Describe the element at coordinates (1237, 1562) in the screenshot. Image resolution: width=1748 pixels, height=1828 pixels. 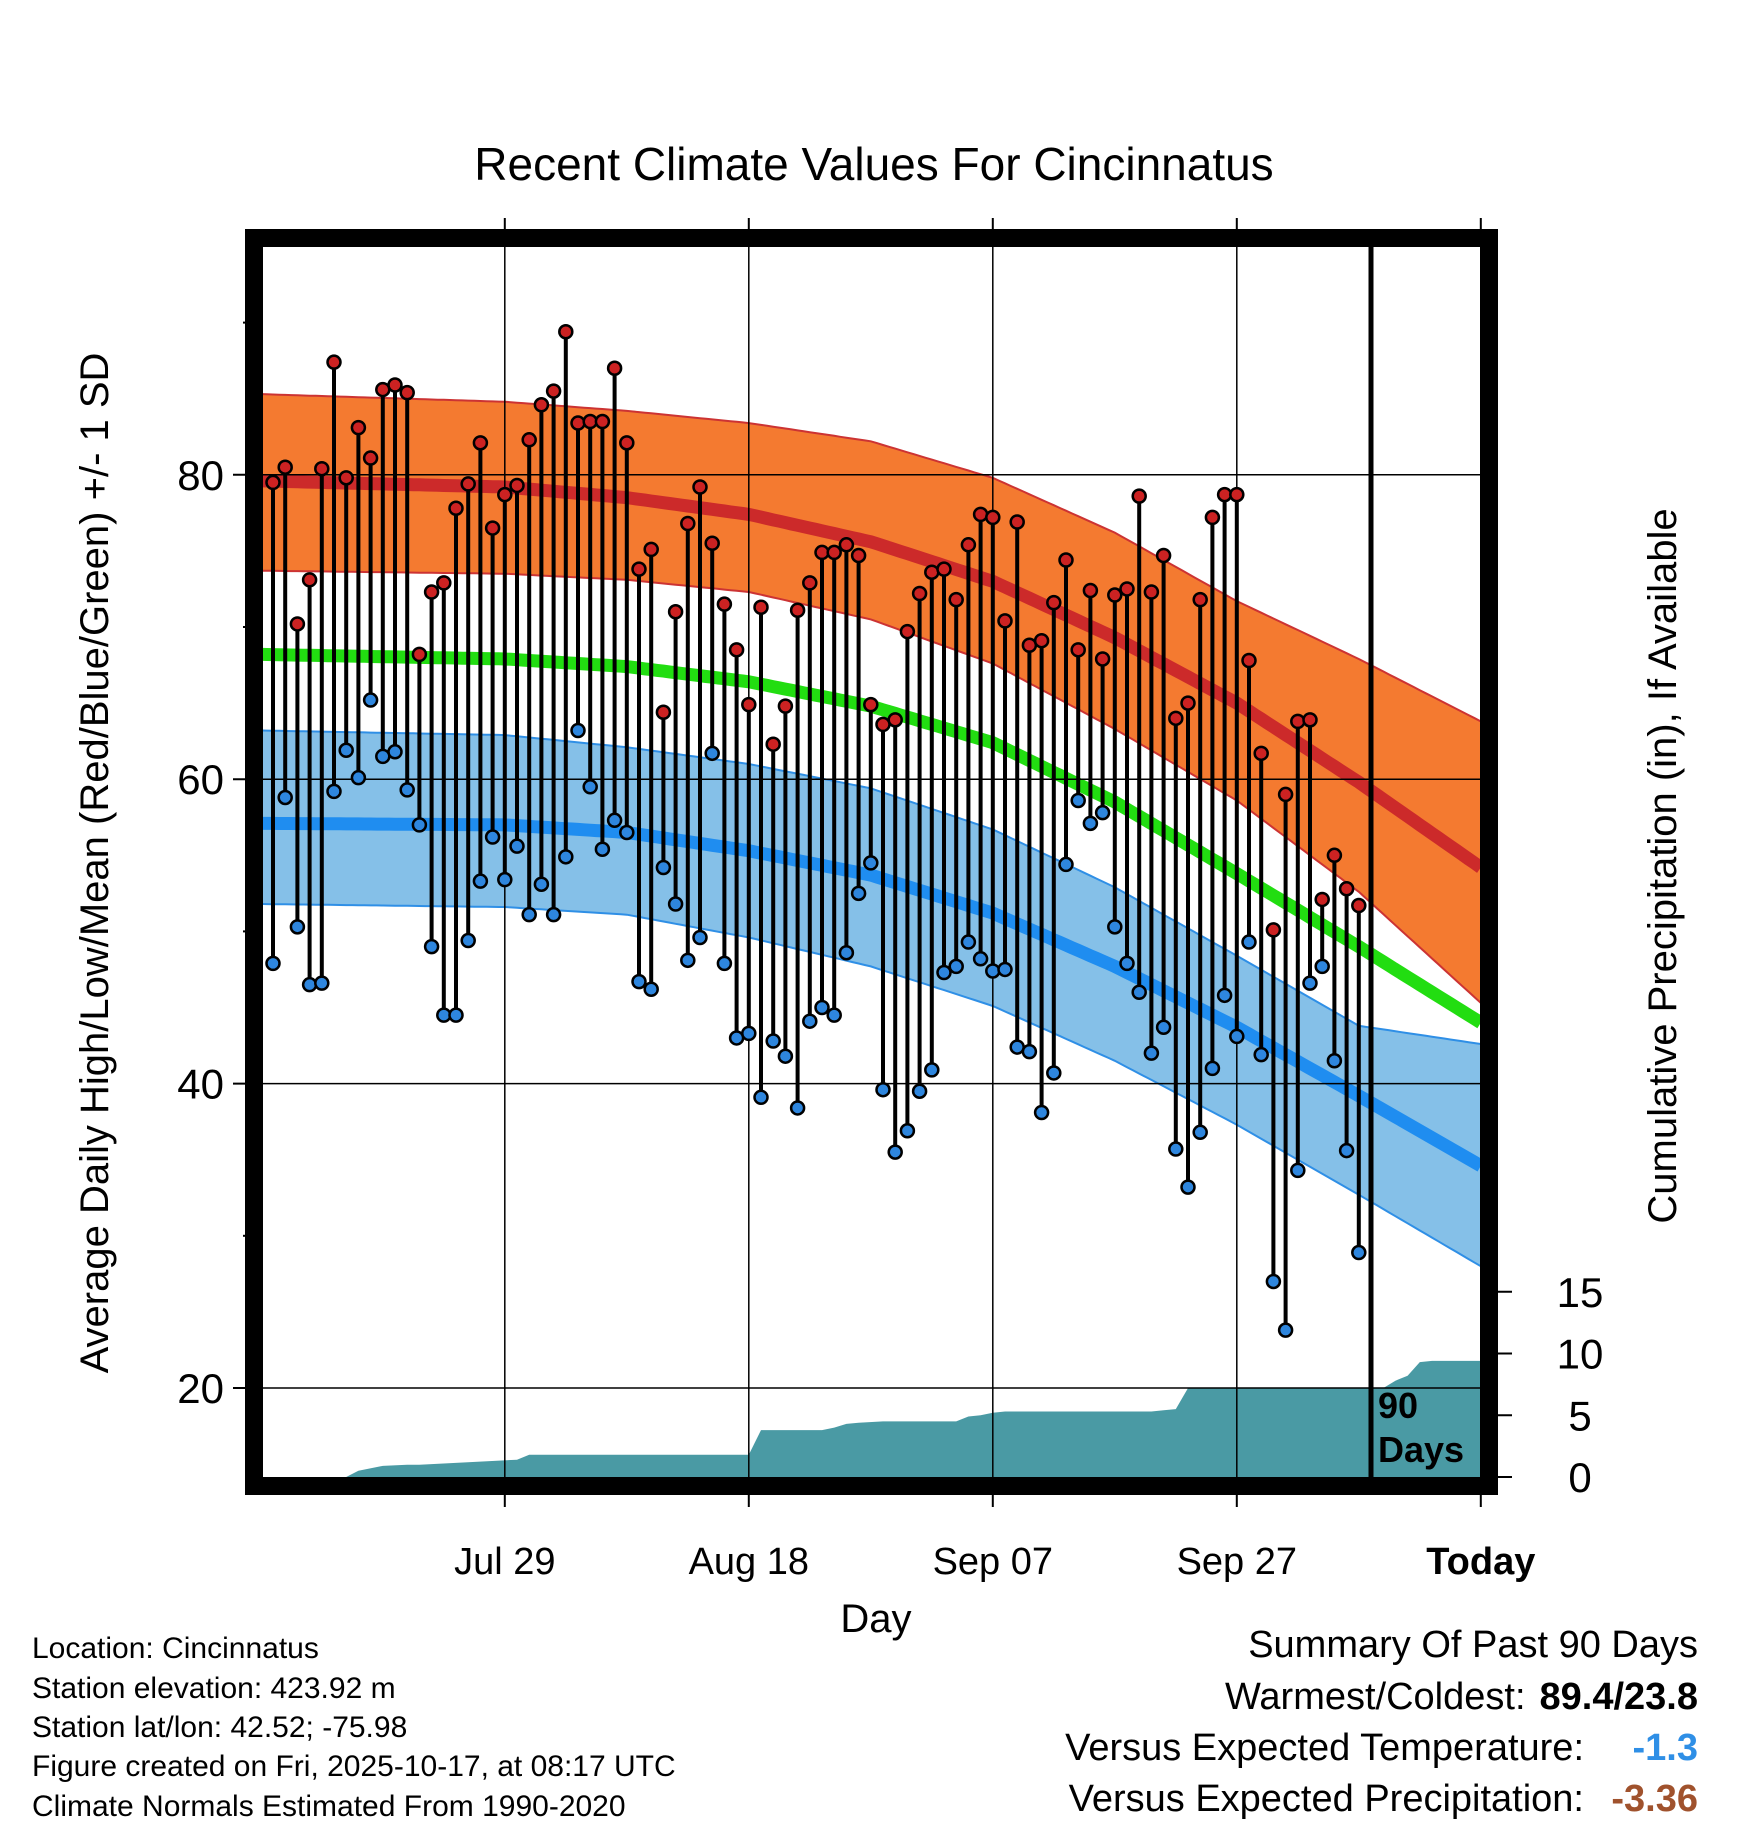
I see `x-tick-label: Sep 27` at that location.